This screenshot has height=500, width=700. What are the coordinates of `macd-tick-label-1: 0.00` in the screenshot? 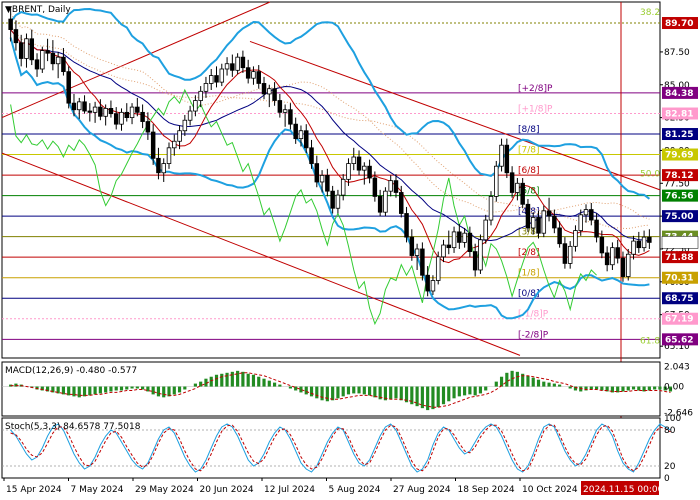 It's located at (674, 388).